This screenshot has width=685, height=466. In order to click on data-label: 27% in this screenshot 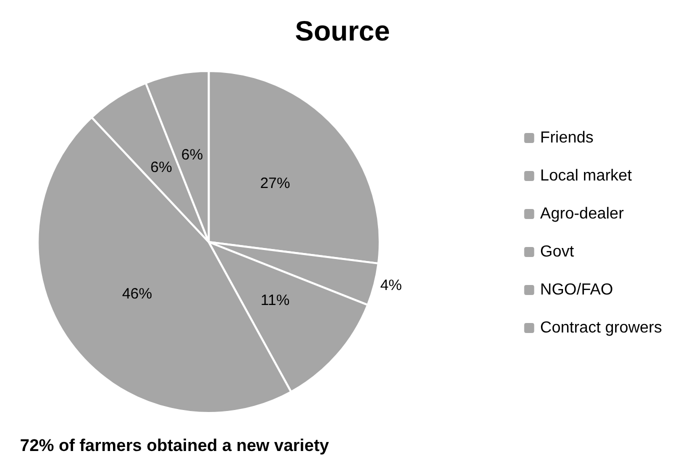, I will do `click(275, 183)`.